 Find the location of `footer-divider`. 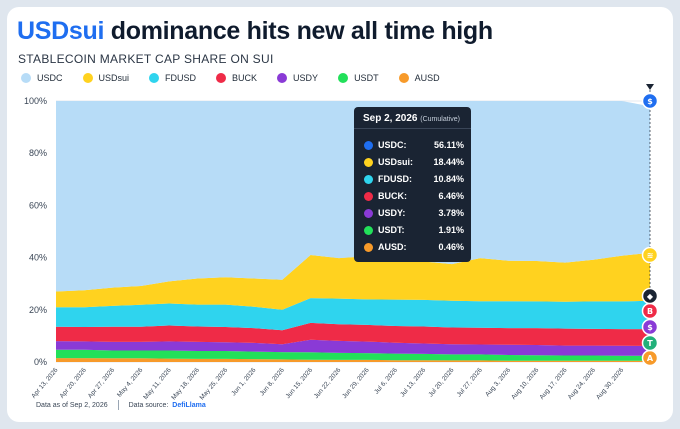

footer-divider is located at coordinates (118, 405).